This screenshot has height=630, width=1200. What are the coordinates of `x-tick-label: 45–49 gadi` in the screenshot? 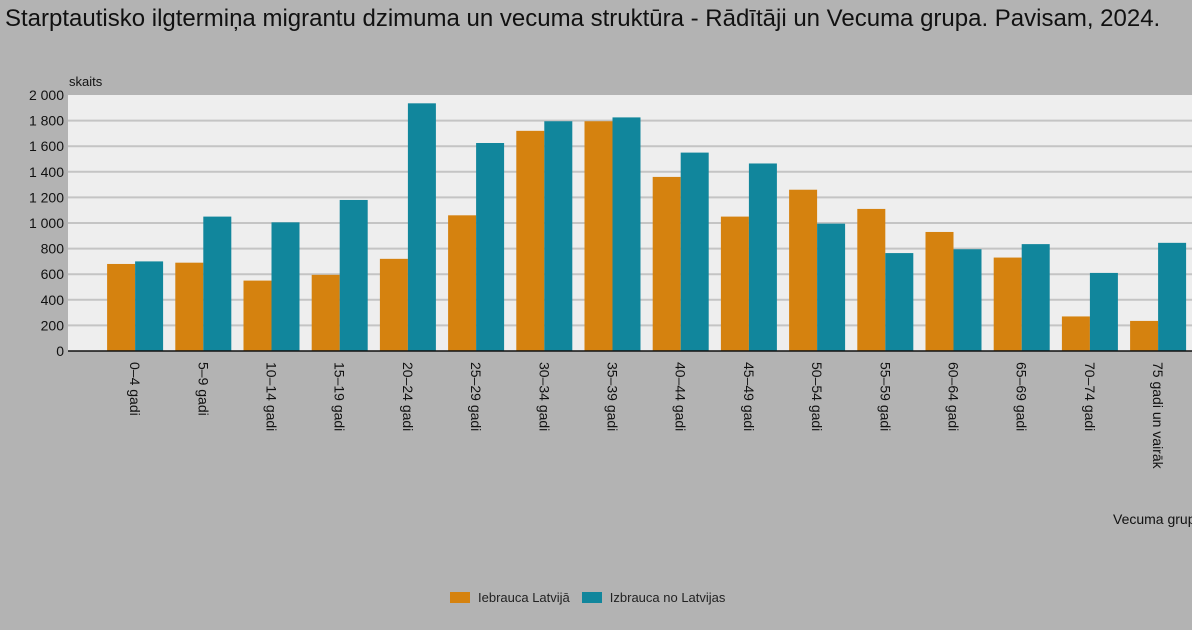 It's located at (749, 396).